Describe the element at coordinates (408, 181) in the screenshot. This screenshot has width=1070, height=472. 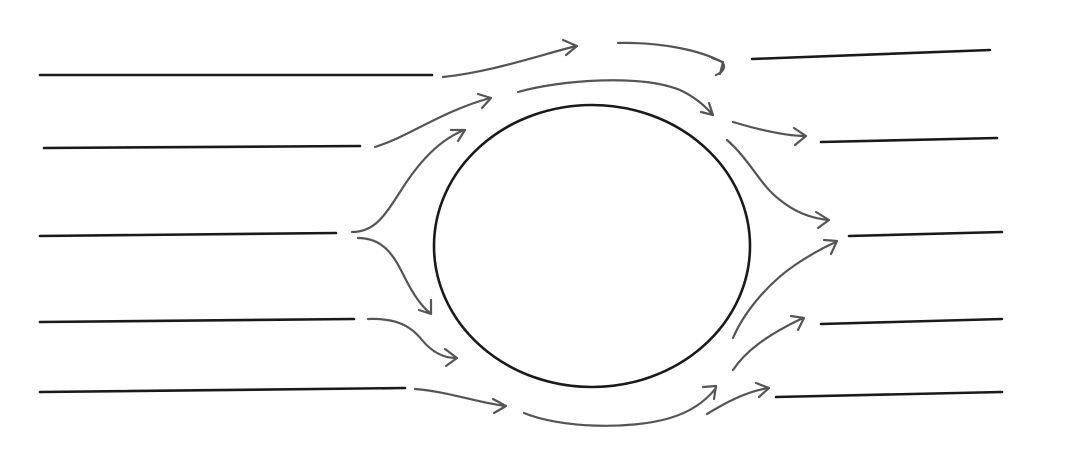
I see `streamline-3-branch-upper` at that location.